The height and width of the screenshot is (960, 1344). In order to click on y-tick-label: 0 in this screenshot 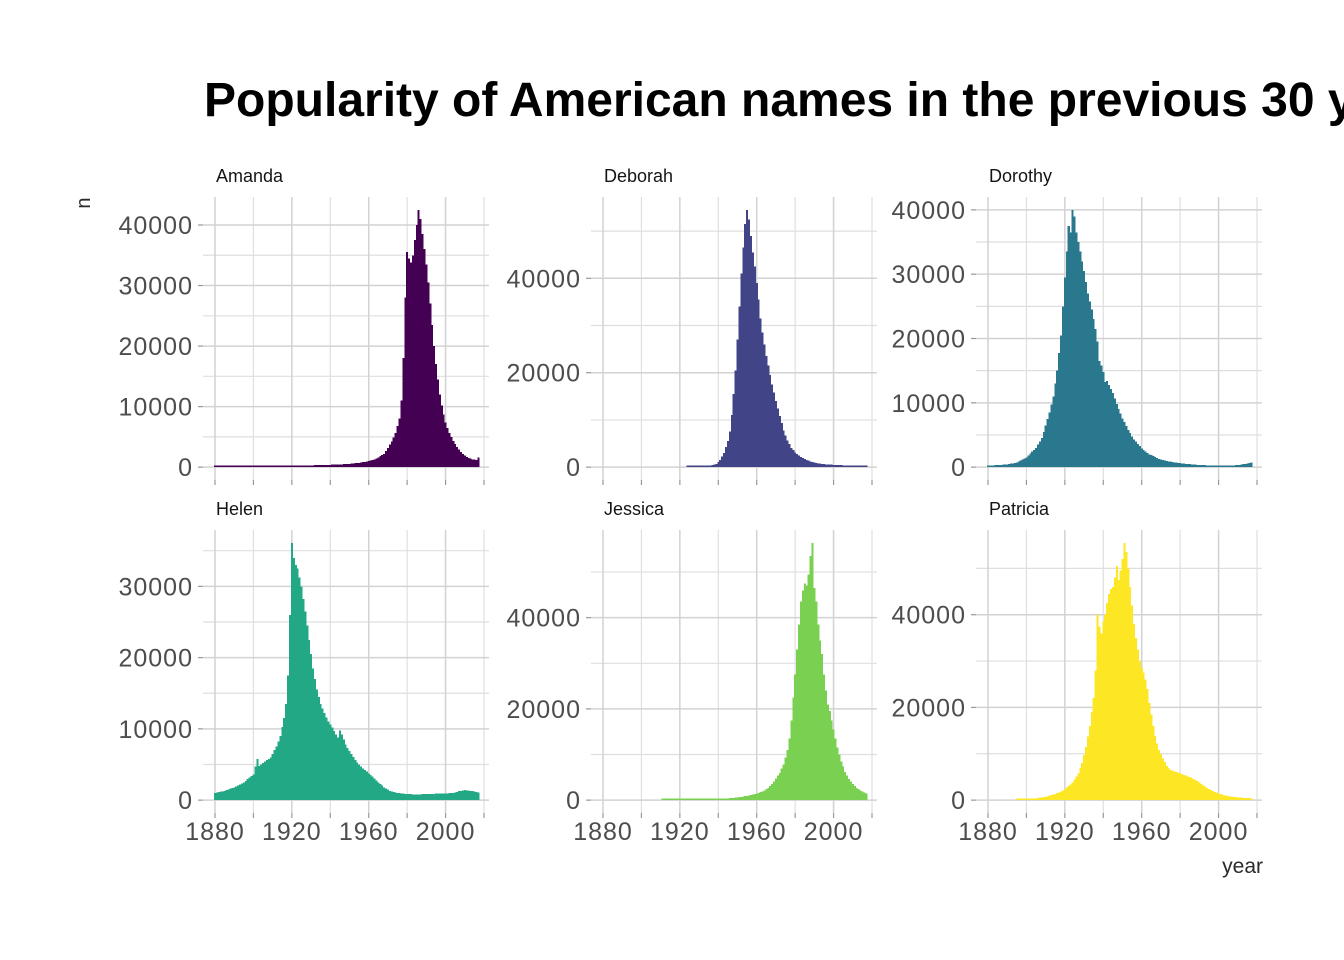, I will do `click(958, 801)`.